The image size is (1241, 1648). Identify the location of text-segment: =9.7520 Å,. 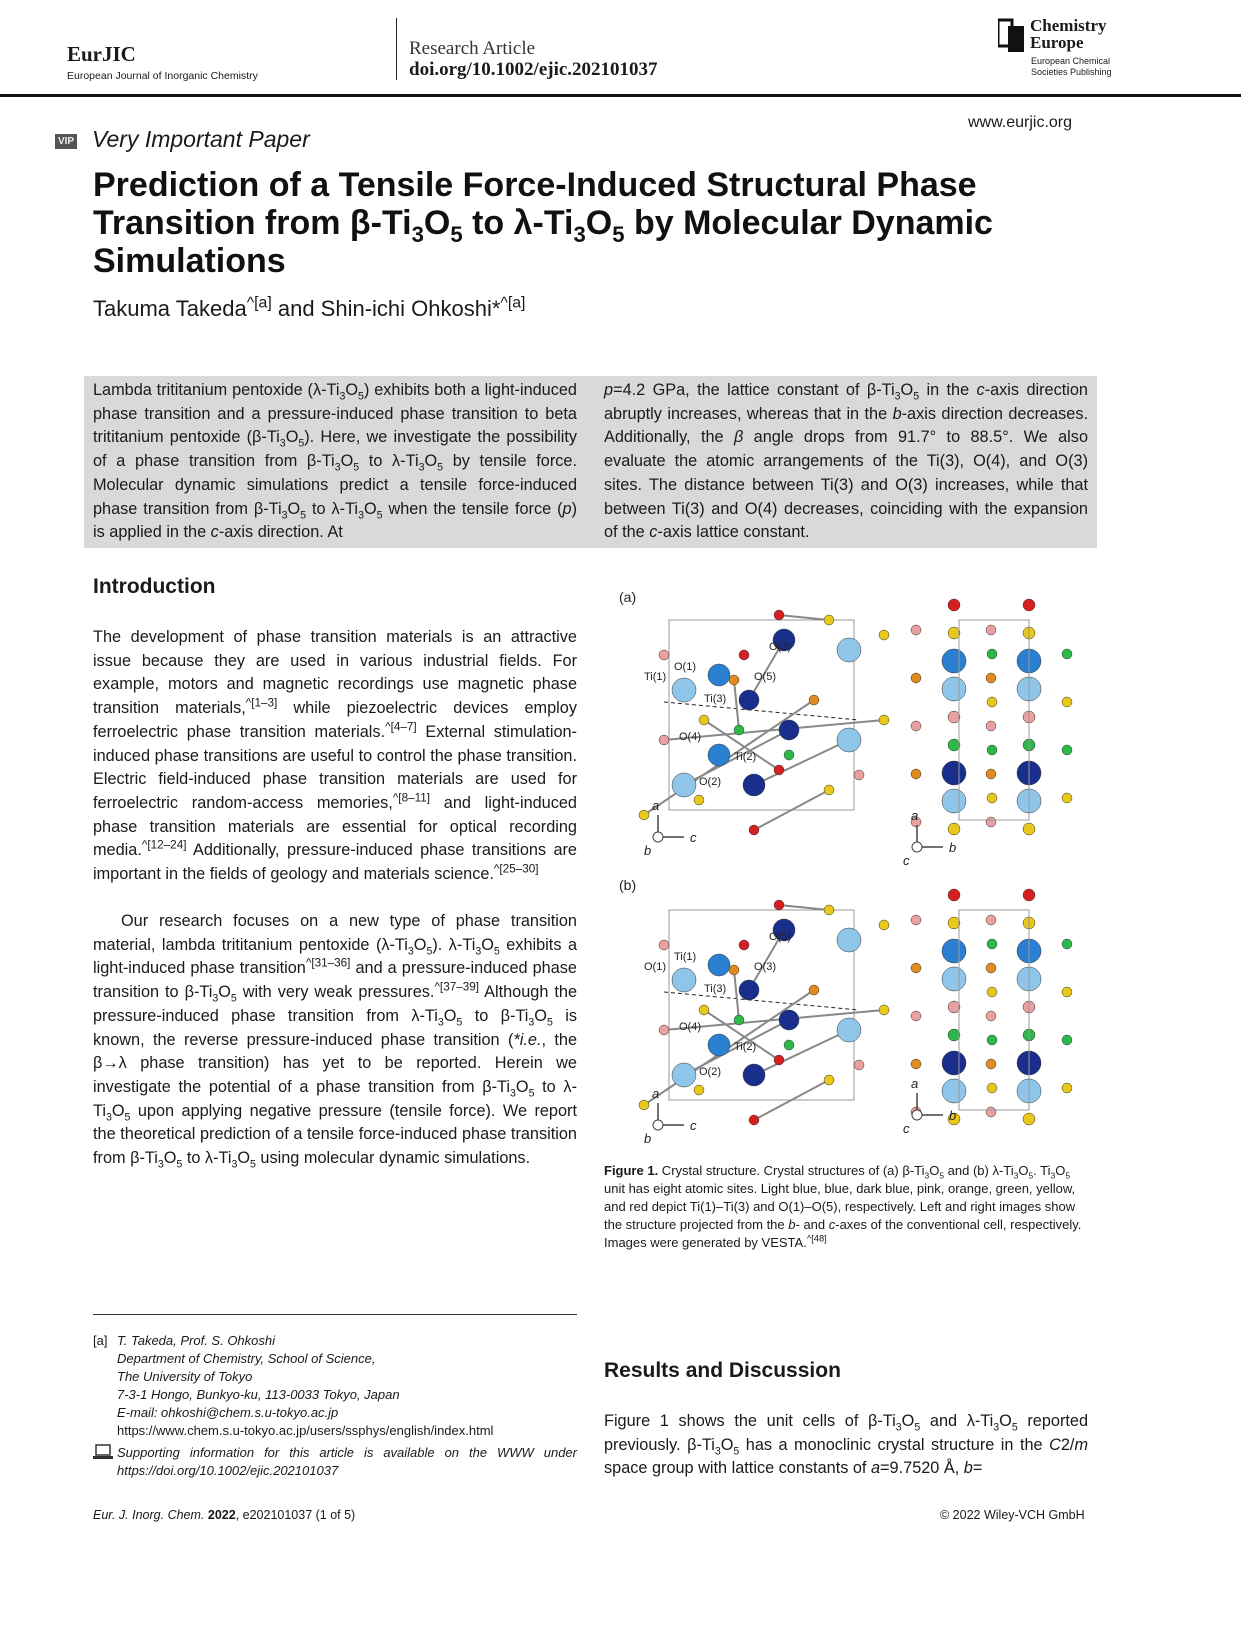
(922, 1468).